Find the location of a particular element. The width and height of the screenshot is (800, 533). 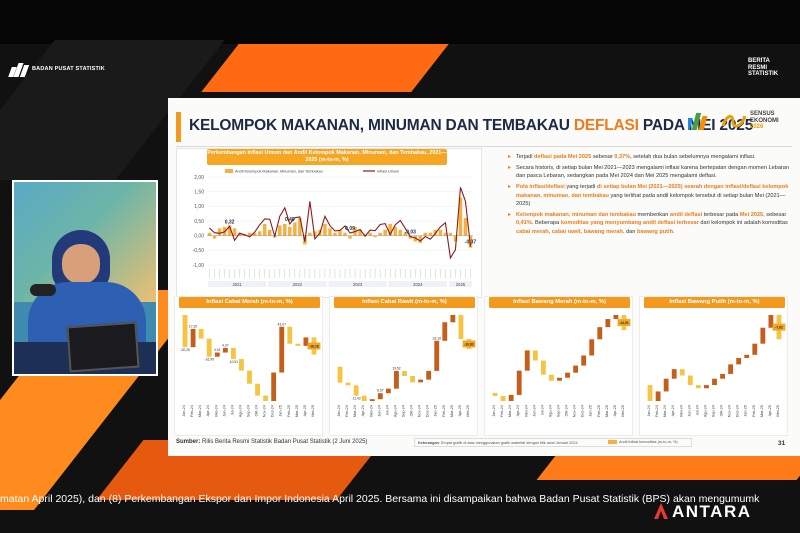

annotation-label: -0,03 is located at coordinates (411, 233).